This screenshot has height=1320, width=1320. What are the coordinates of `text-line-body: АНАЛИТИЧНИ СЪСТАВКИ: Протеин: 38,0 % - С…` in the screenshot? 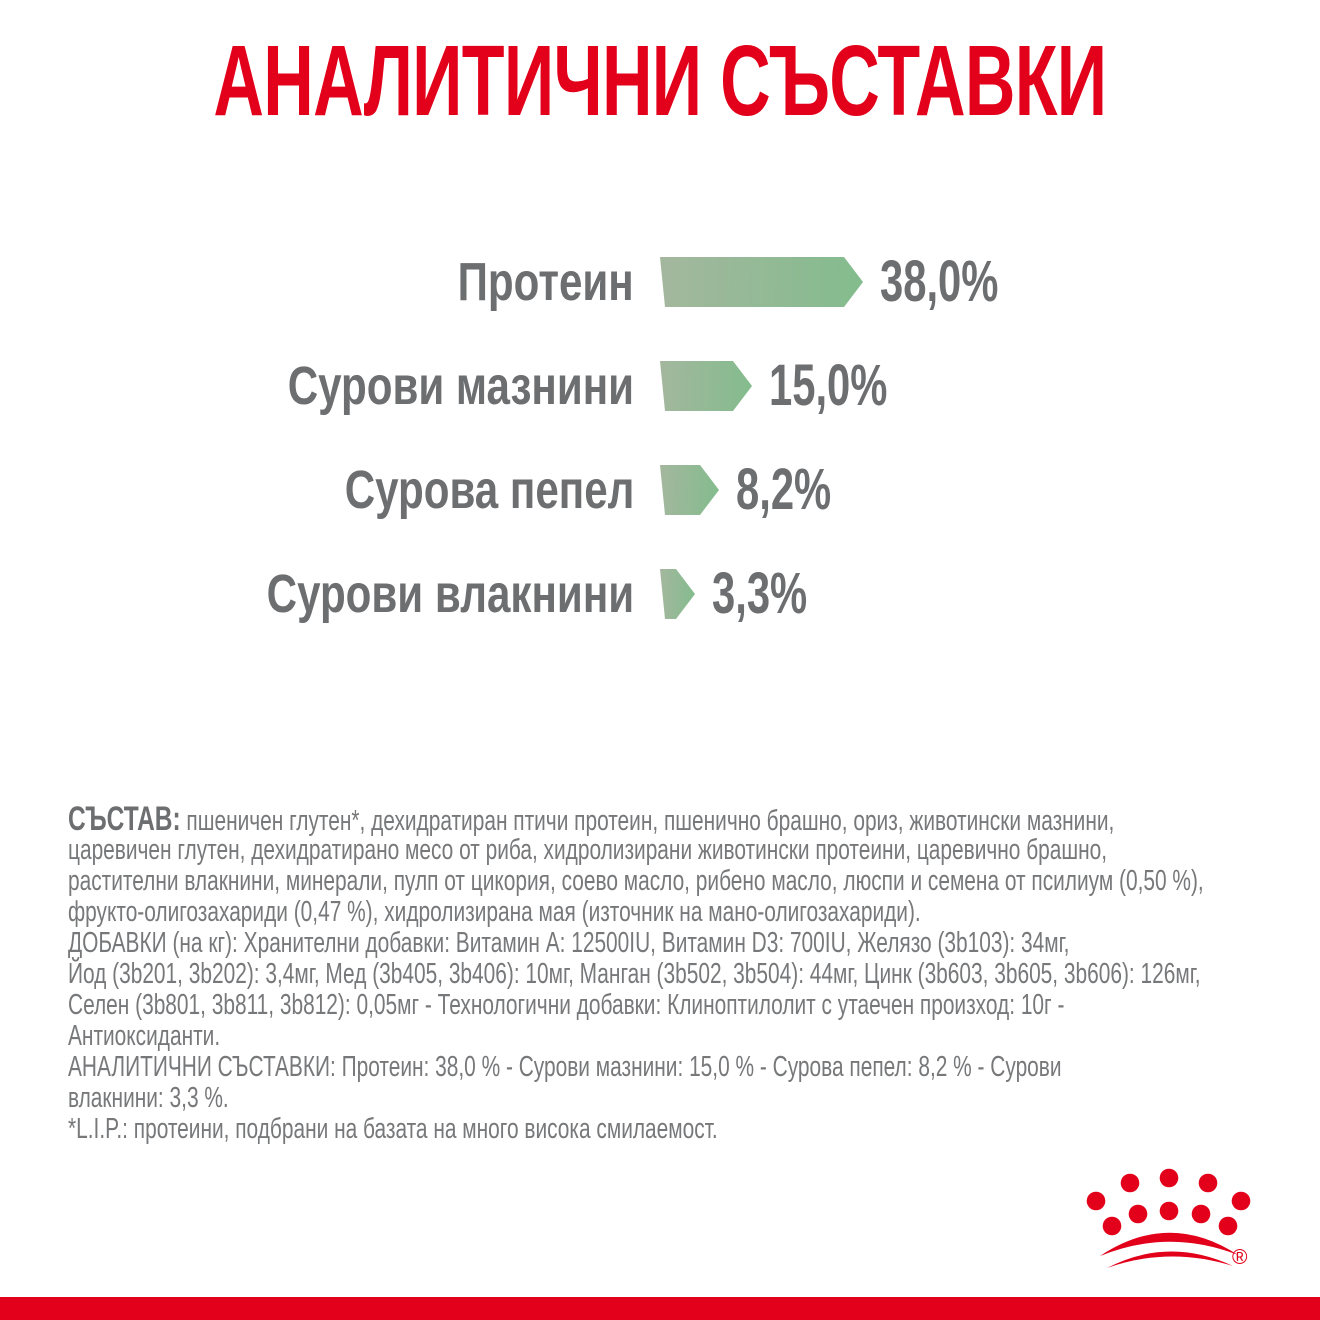 It's located at (565, 1067).